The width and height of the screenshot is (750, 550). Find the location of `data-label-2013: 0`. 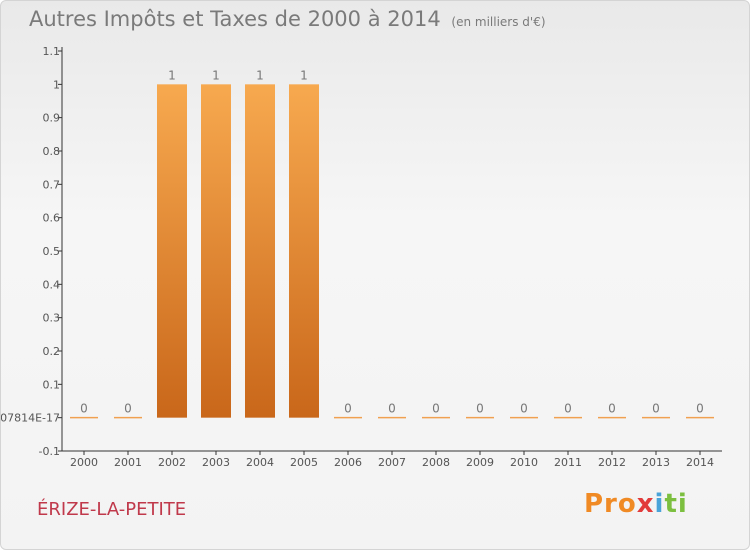

data-label-2013: 0 is located at coordinates (656, 409).